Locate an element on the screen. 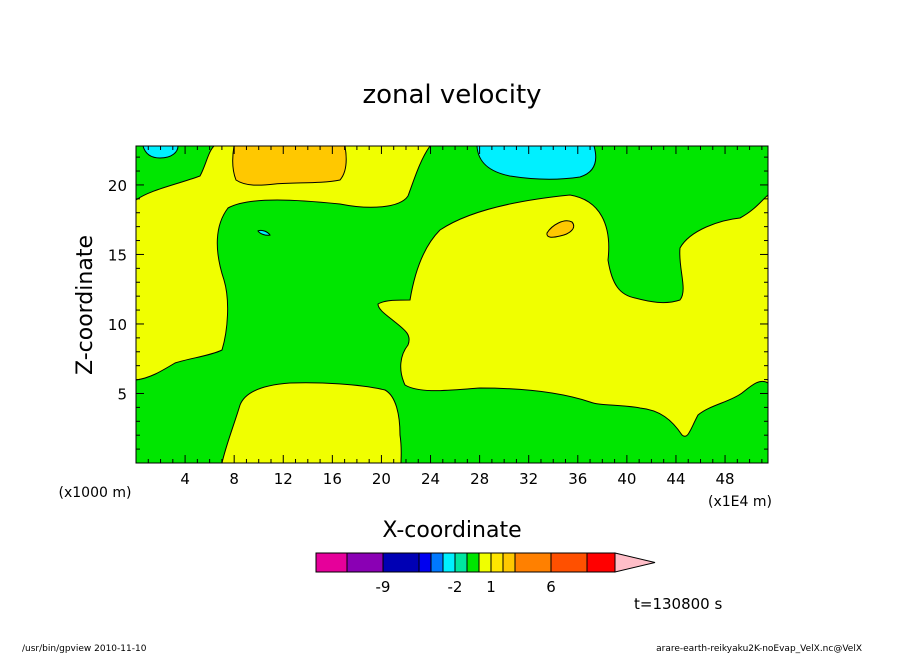 Image resolution: width=904 pixels, height=658 pixels. region-lower-positive is located at coordinates (311, 422).